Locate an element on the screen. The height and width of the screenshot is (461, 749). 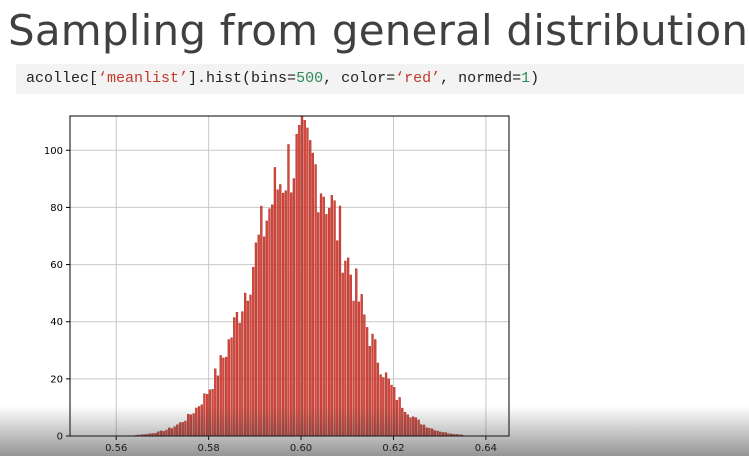
y-tick-label: 40 is located at coordinates (56, 322).